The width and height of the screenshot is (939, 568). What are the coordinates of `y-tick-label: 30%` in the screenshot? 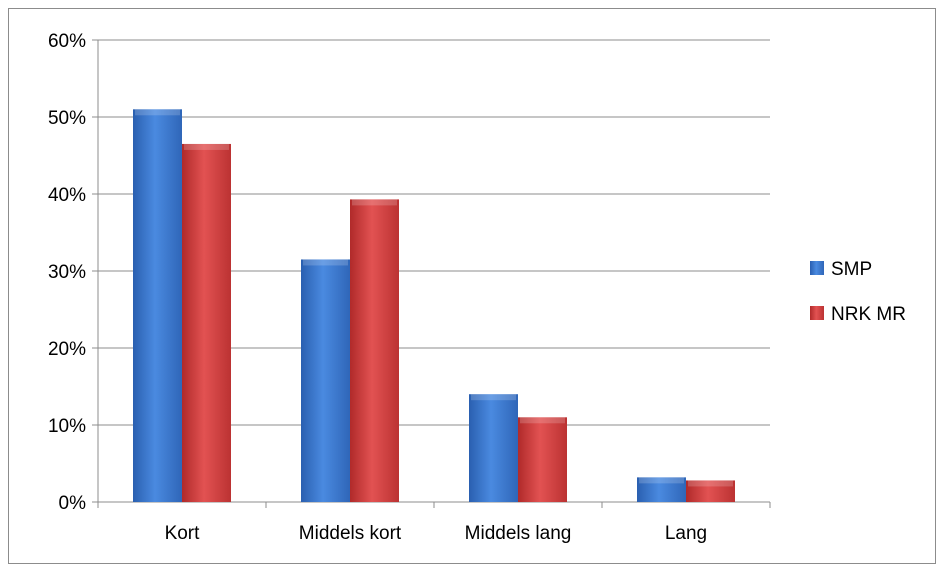 It's located at (67, 272).